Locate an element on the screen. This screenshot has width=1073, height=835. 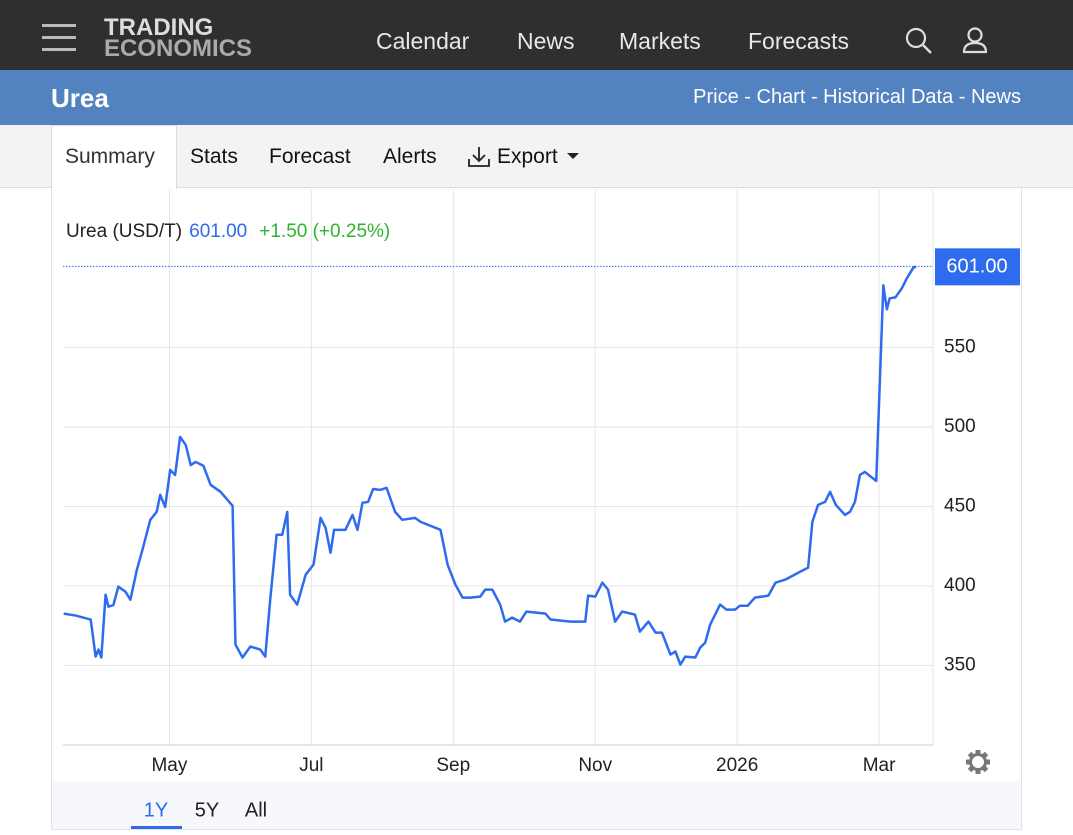
x-tick-label: 2026 is located at coordinates (737, 765).